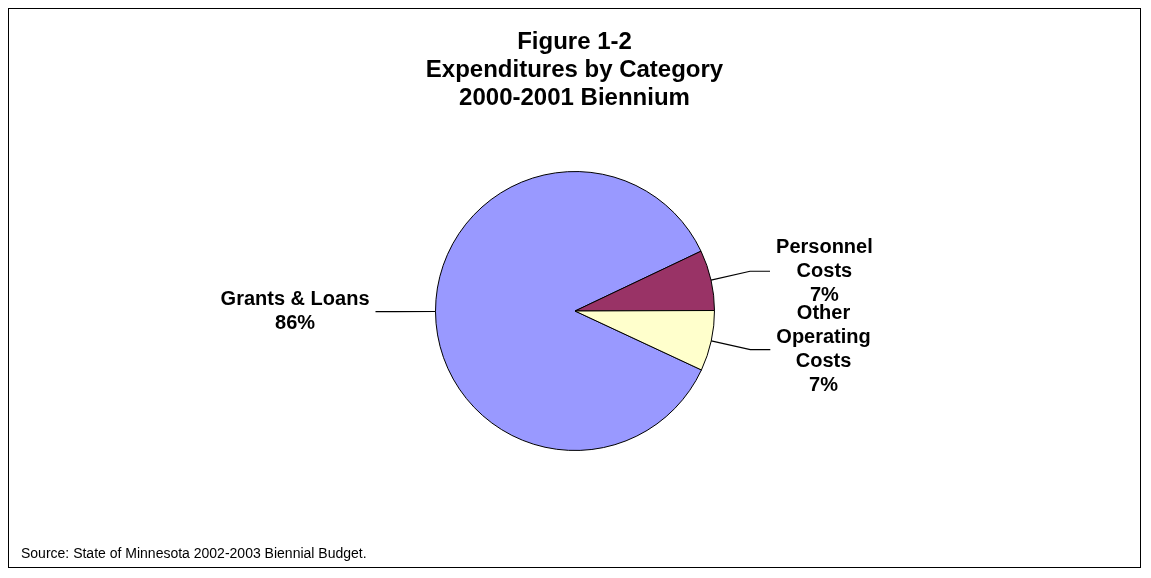 Image resolution: width=1151 pixels, height=578 pixels. Describe the element at coordinates (824, 257) in the screenshot. I see `slice-label: Personnel Costs` at that location.